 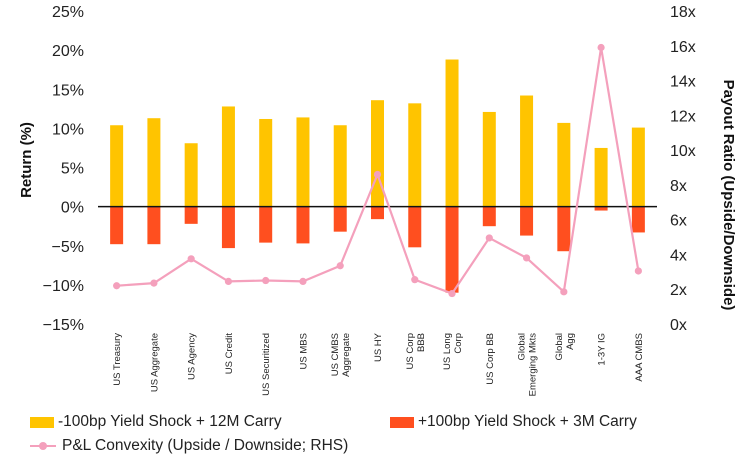 What do you see at coordinates (602, 349) in the screenshot?
I see `category-label: 1-3Y IG` at bounding box center [602, 349].